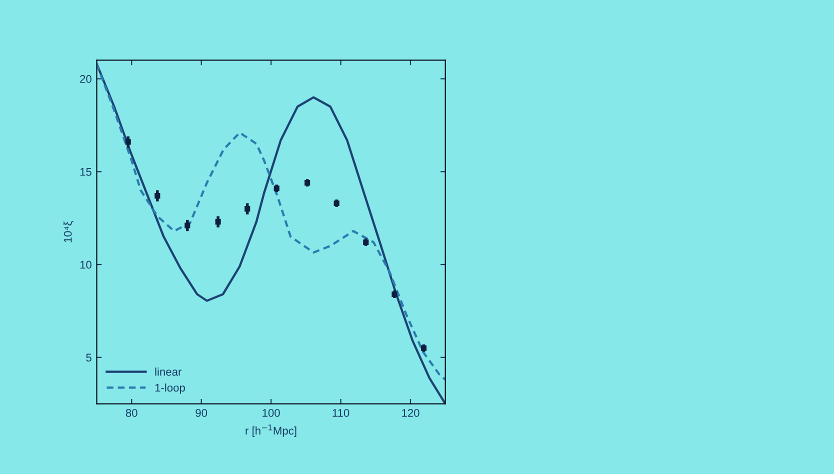 This screenshot has width=834, height=474. I want to click on legend-label: 1-loop, so click(170, 388).